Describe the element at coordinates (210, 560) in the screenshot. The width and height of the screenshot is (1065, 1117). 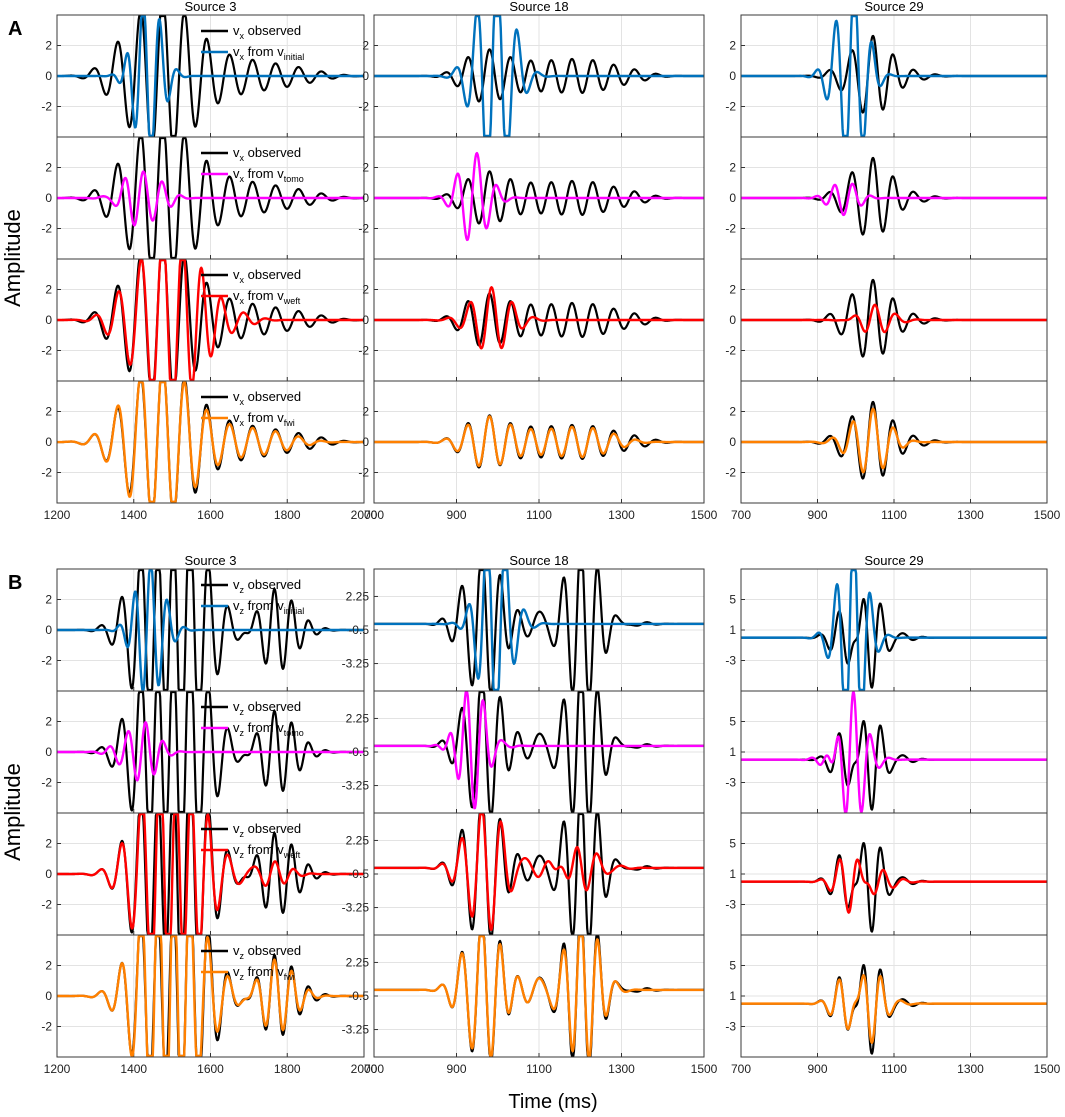
I see `panel-b-column-title: Source 3` at that location.